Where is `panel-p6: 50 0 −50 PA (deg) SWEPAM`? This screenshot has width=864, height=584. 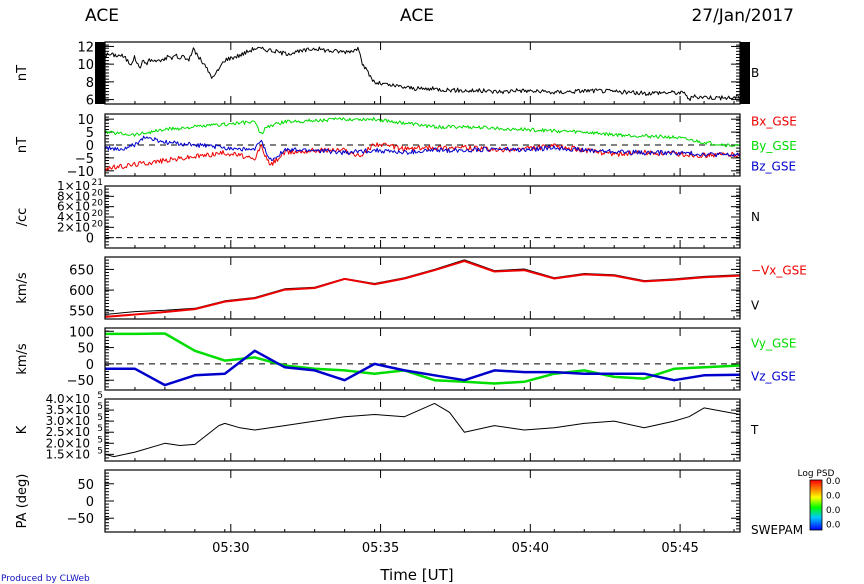
panel-p6: 50 0 −50 PA (deg) SWEPAM is located at coordinates (409, 503).